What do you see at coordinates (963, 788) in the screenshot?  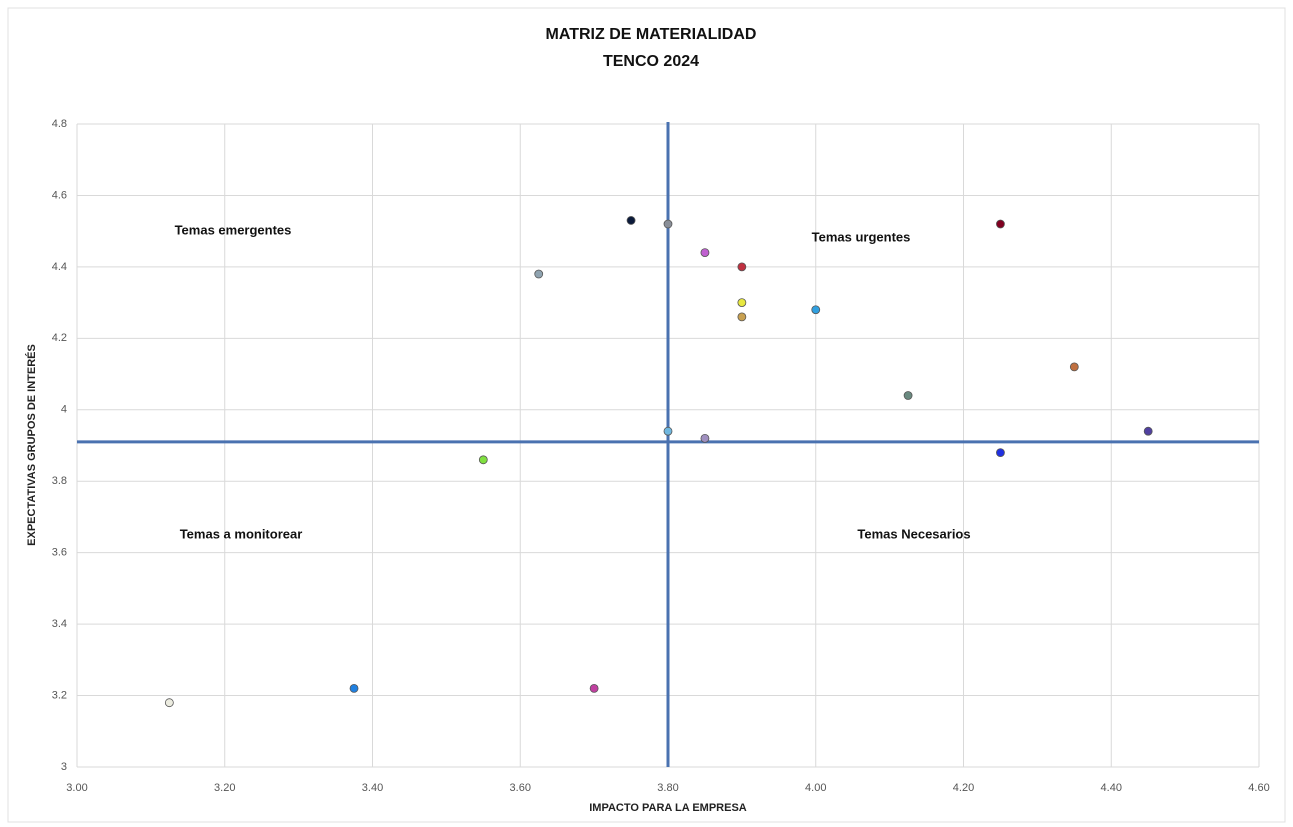 I see `x-tick-label: 4.20` at bounding box center [963, 788].